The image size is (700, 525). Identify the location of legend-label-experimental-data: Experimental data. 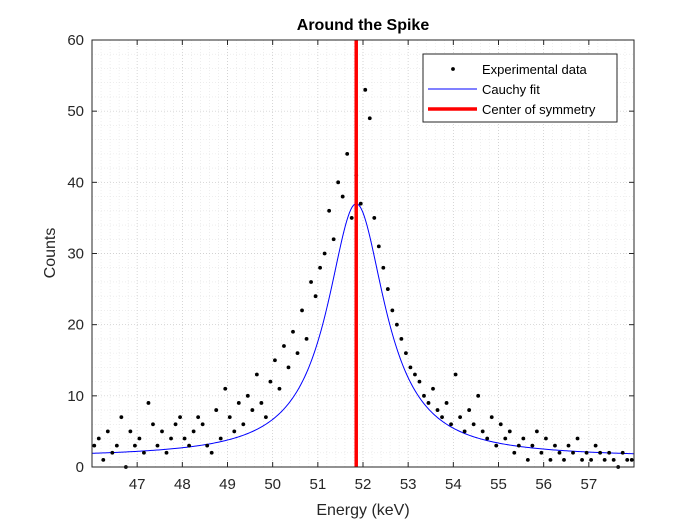
(535, 69).